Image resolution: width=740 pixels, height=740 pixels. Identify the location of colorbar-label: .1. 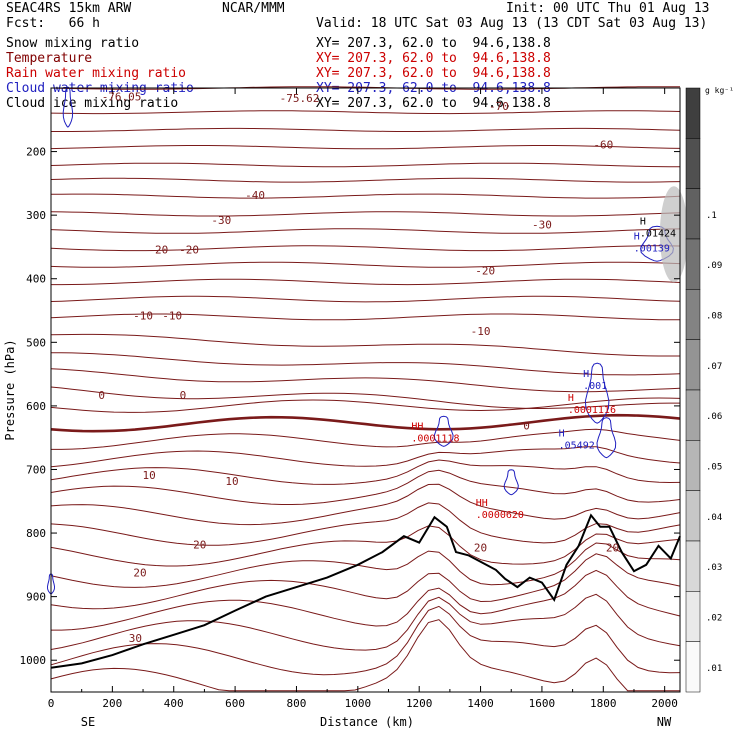
(711, 216).